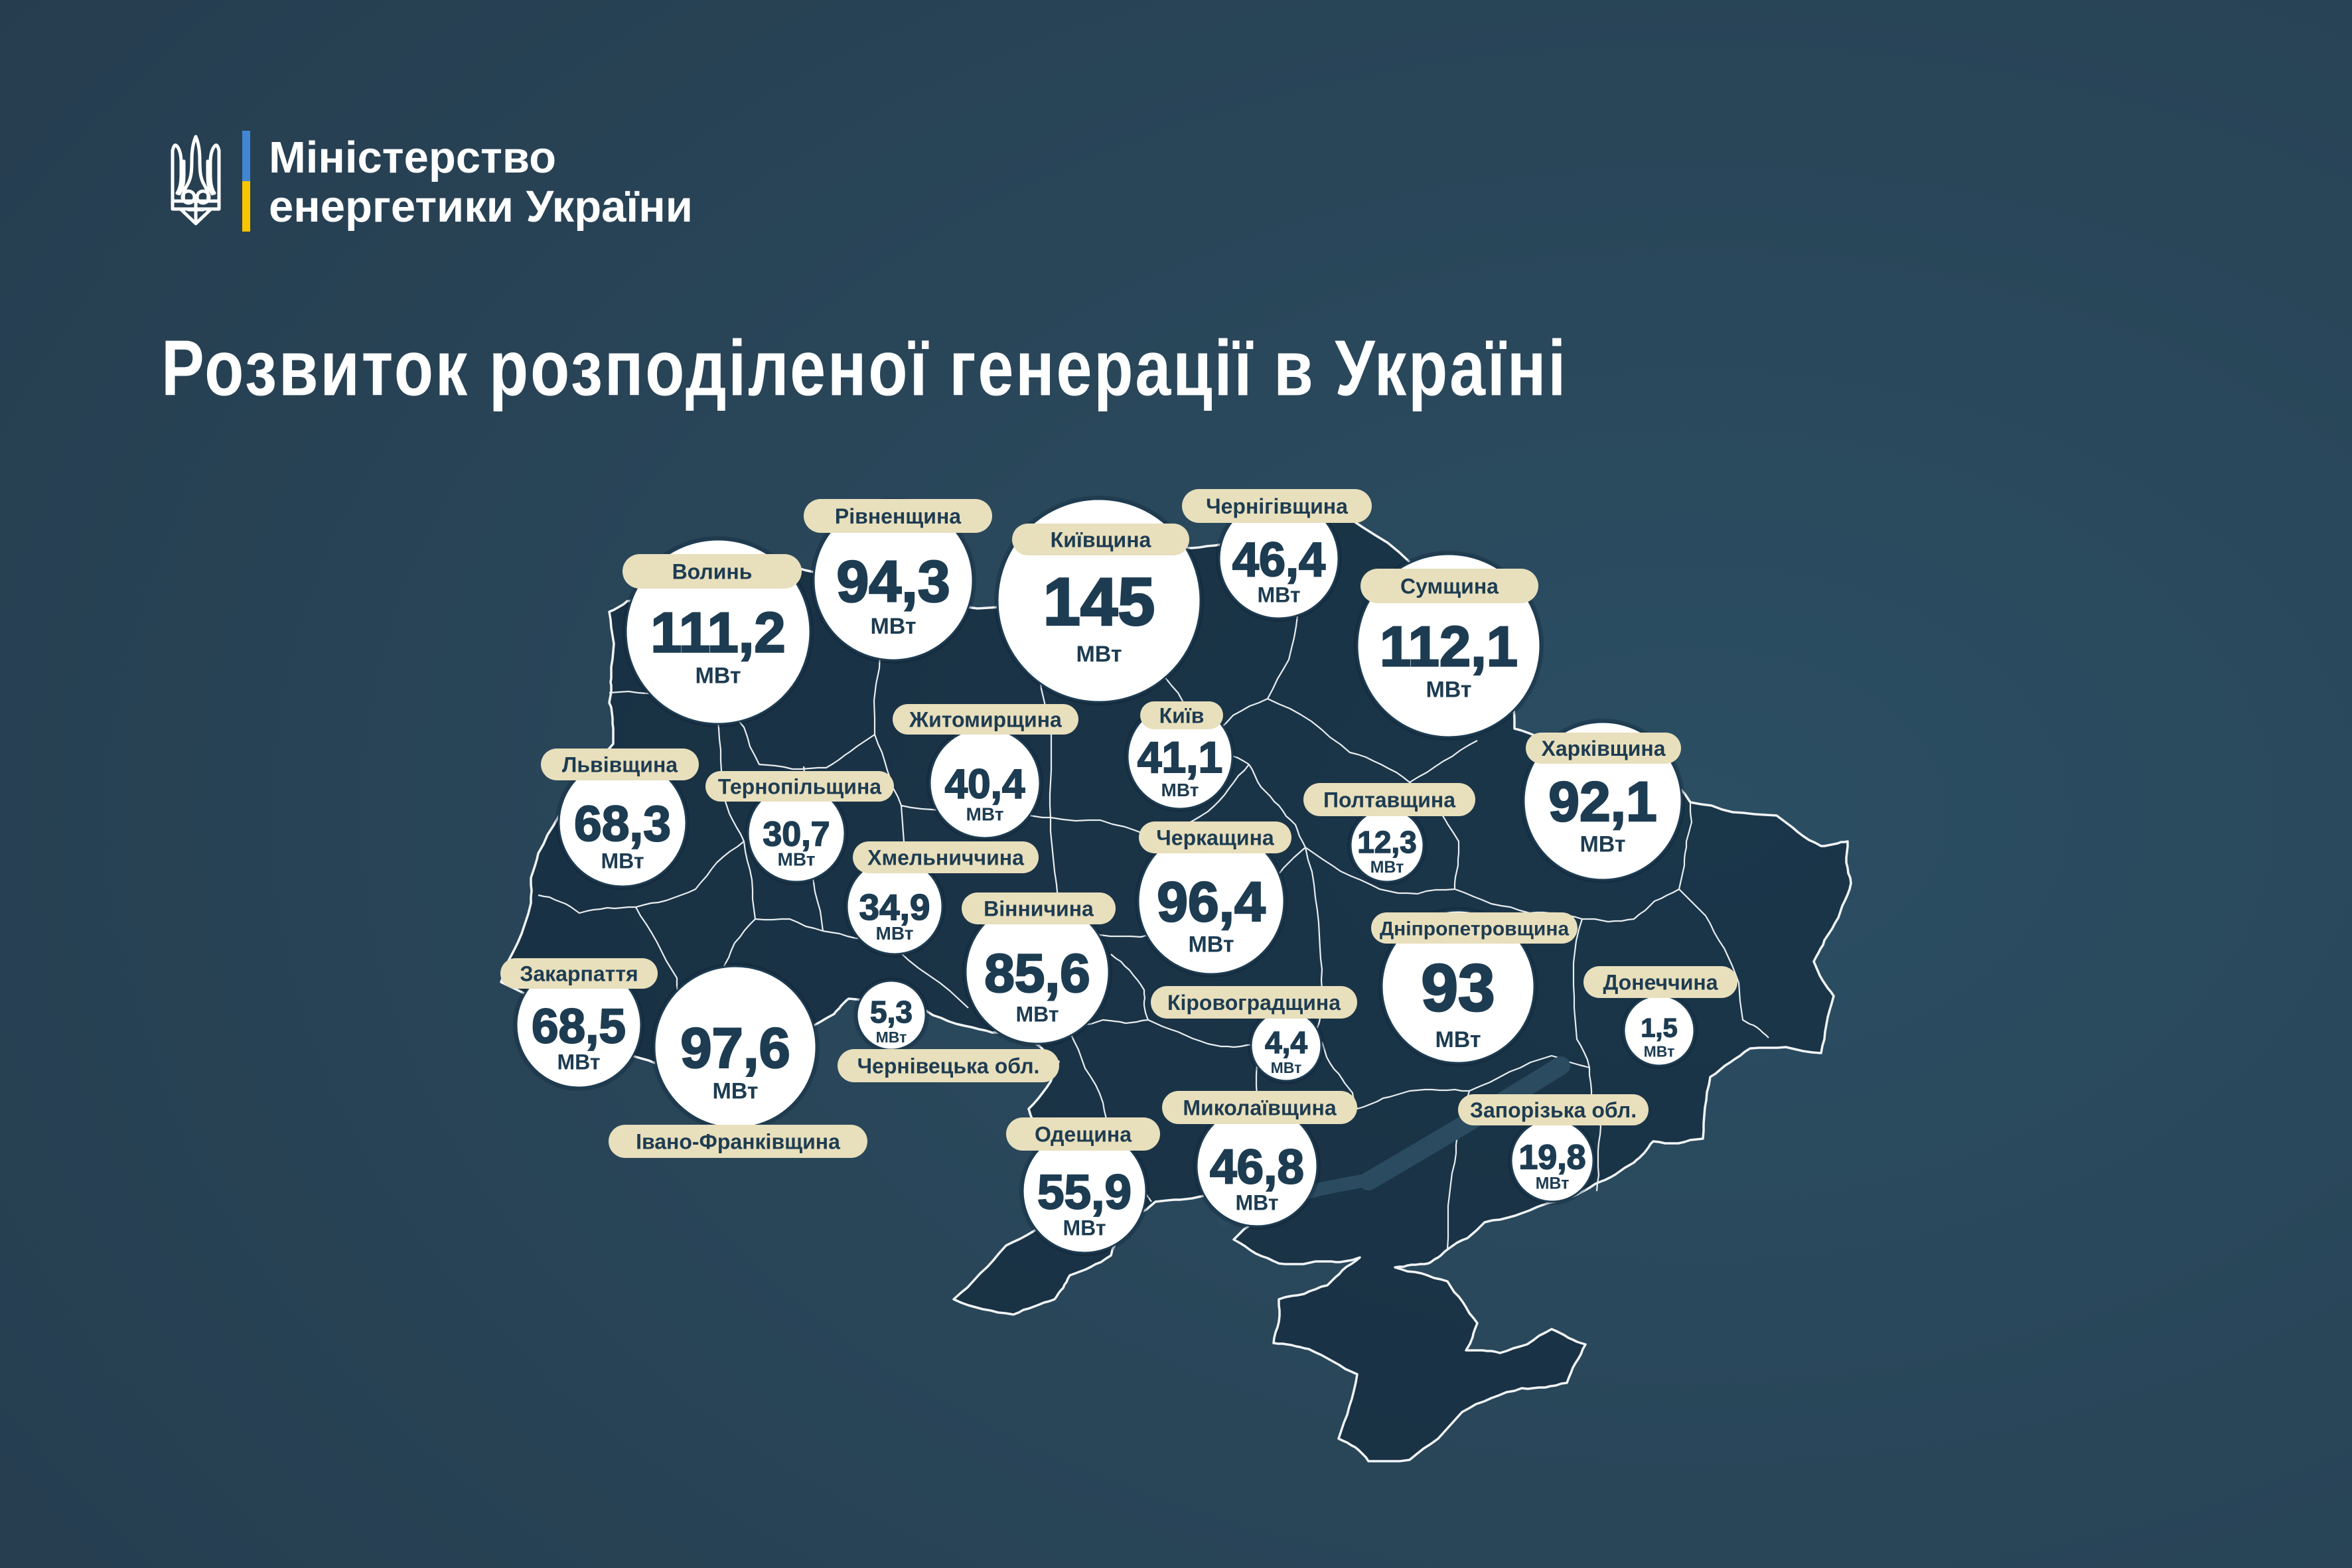 The height and width of the screenshot is (1568, 2352). What do you see at coordinates (1475, 929) in the screenshot?
I see `svg-text: Дніпропетровщина` at bounding box center [1475, 929].